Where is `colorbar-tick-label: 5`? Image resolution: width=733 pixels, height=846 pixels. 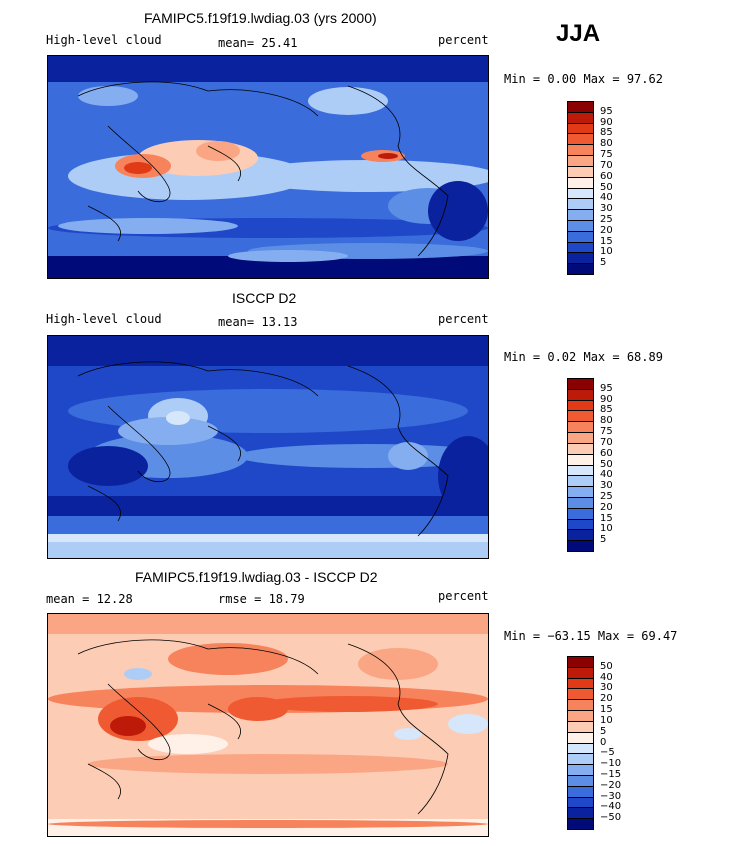
colorbar-tick-label: 5 is located at coordinates (603, 263).